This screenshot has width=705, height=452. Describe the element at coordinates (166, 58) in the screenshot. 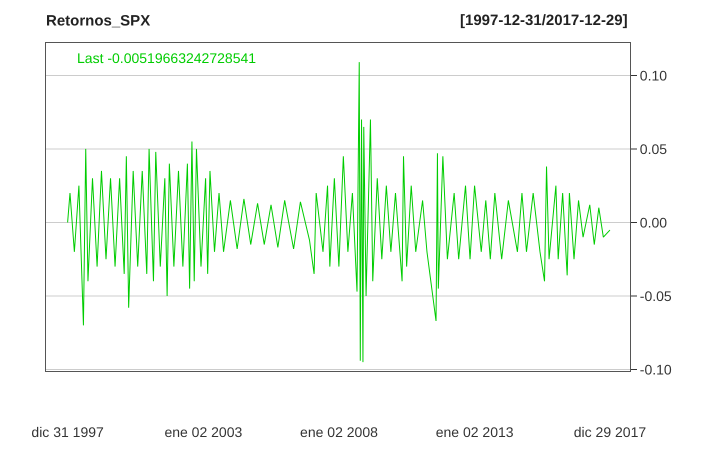

I see `annotation: Last -0.00519663242728541` at that location.